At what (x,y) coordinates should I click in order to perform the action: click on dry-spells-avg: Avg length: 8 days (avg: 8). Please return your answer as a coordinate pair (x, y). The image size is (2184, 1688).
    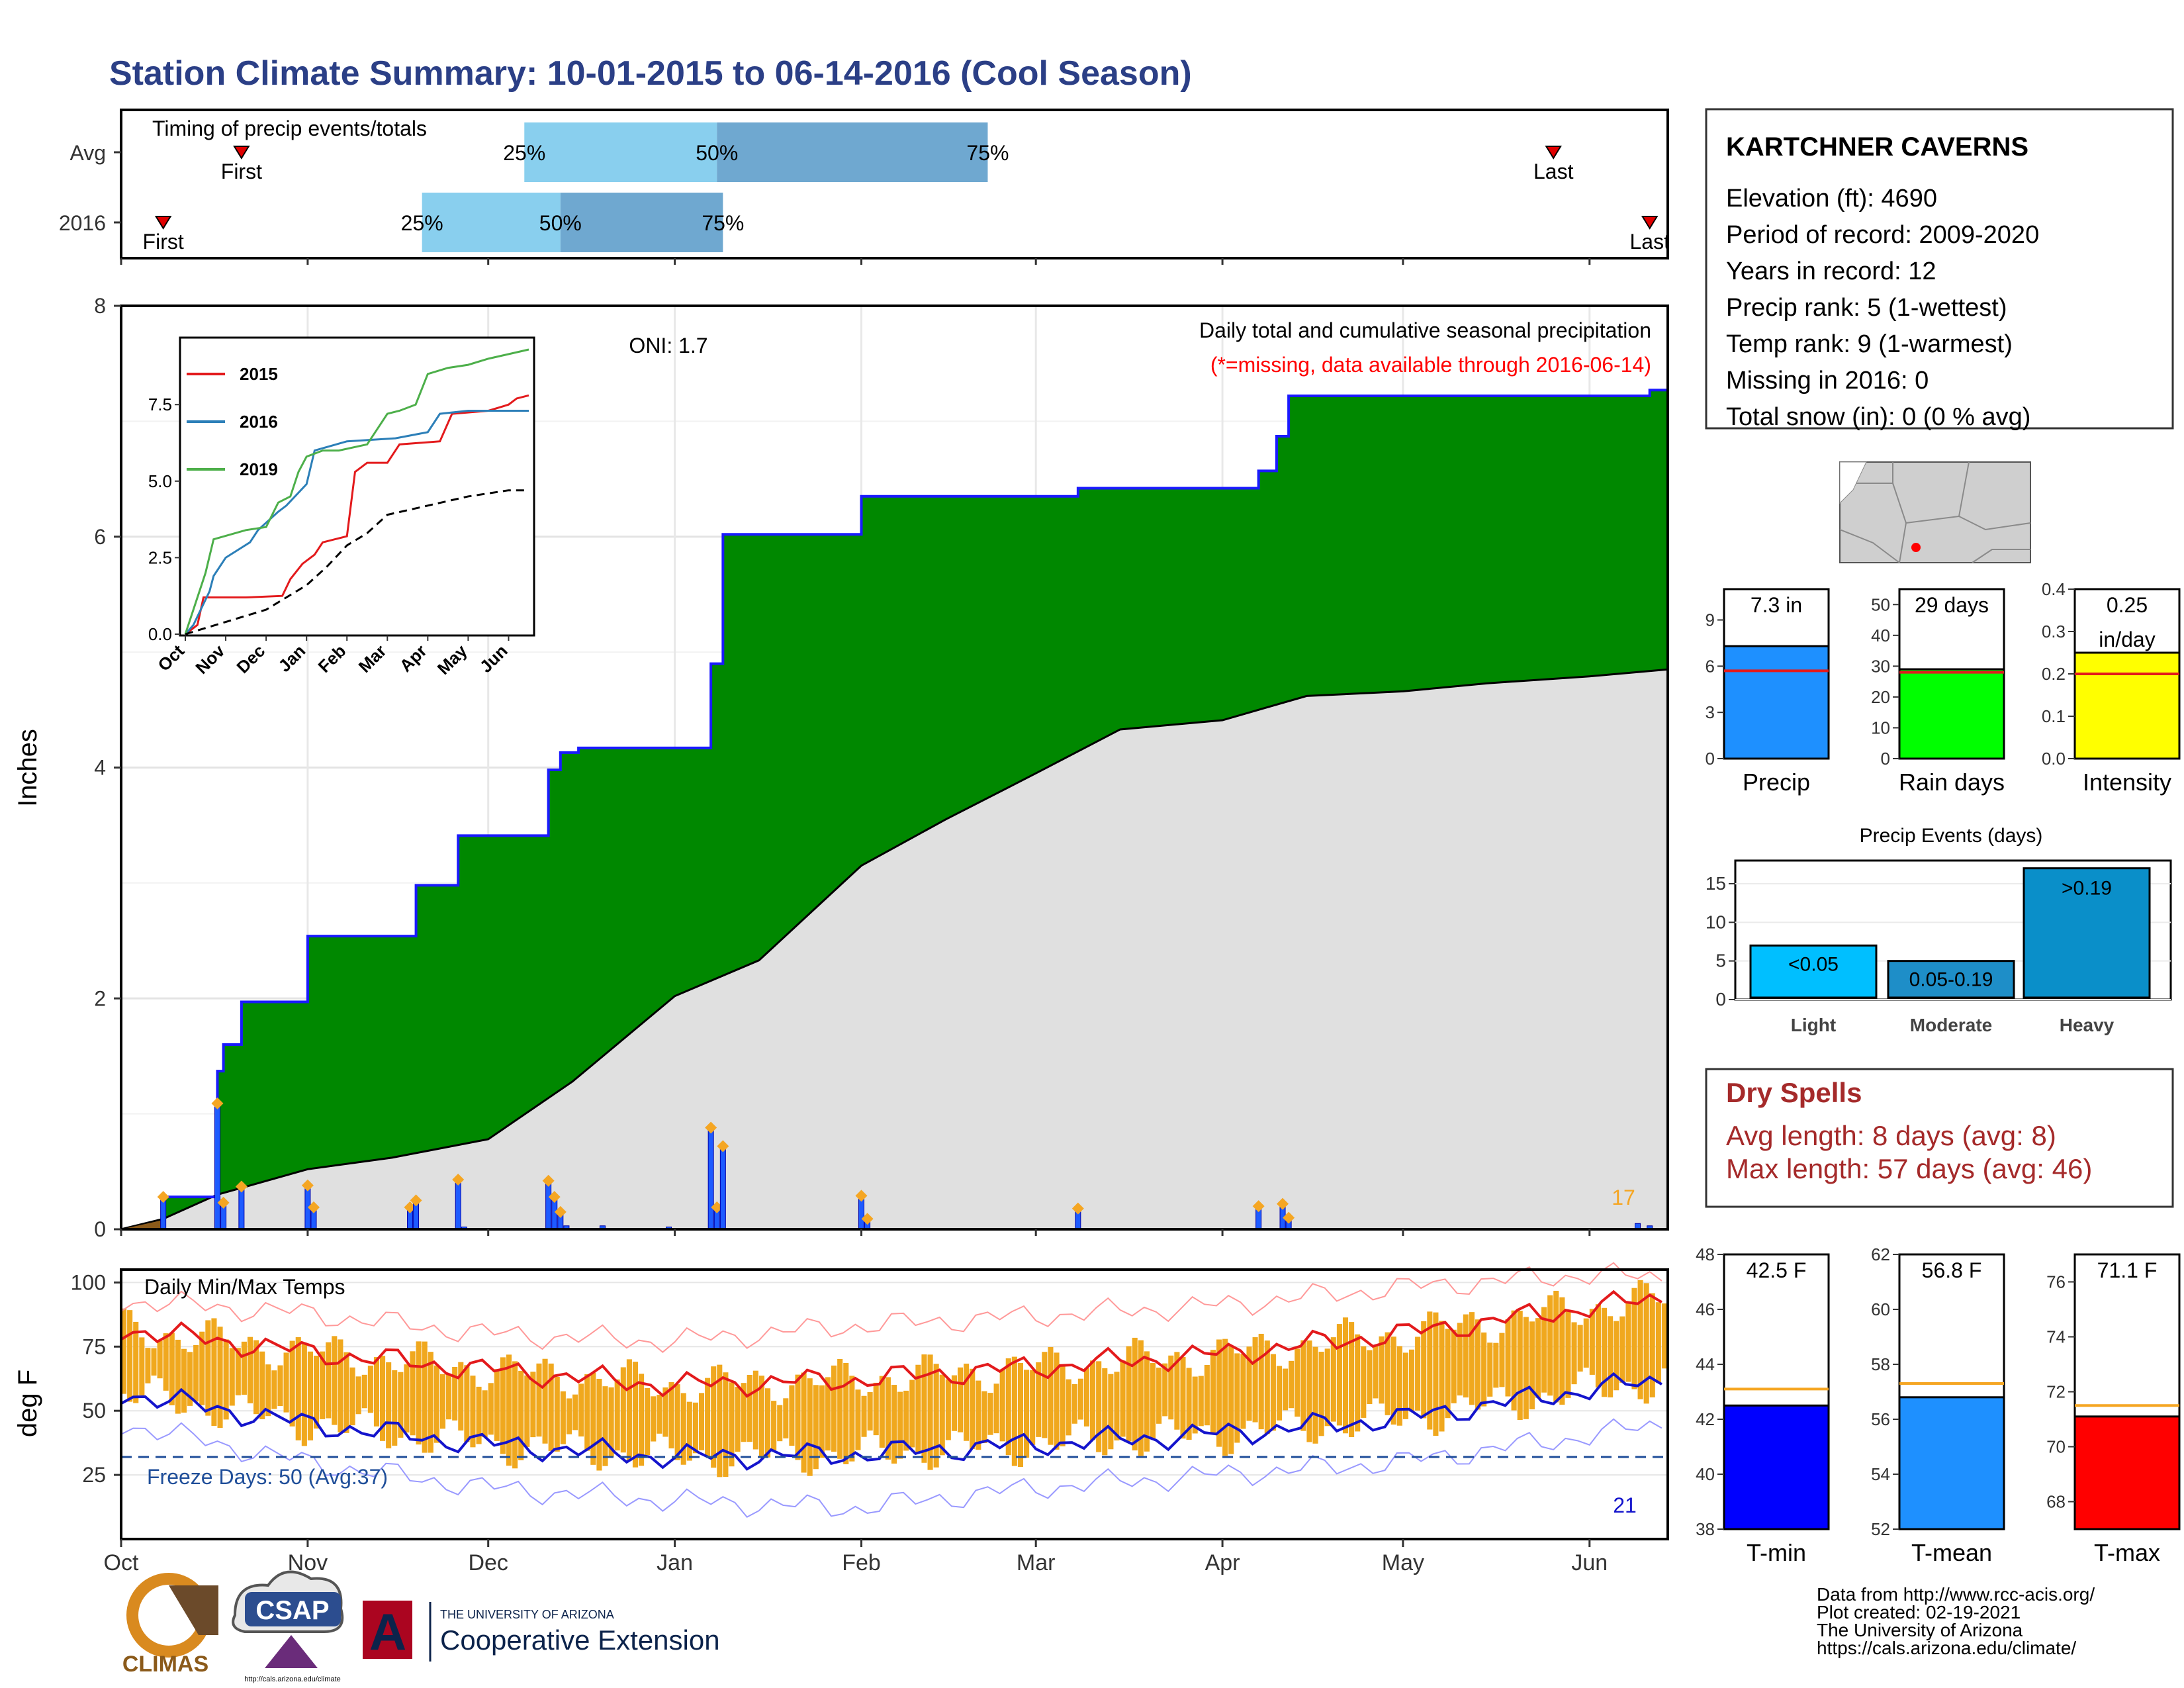
    Looking at the image, I should click on (1891, 1135).